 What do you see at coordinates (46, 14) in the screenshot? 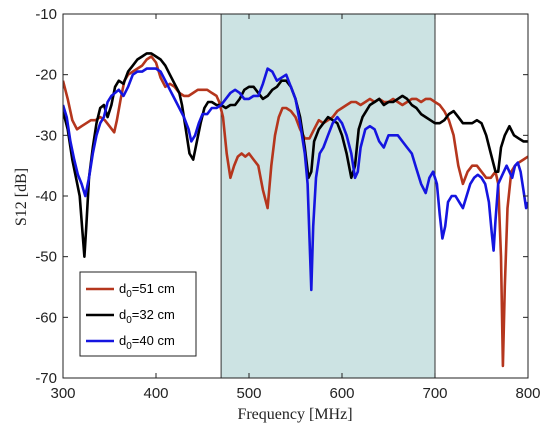
I see `y-tick-label: -10` at bounding box center [46, 14].